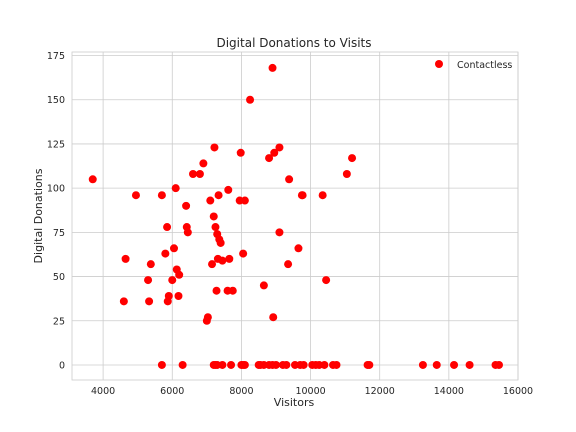  Describe the element at coordinates (56, 100) in the screenshot. I see `y-tick-label: 150` at that location.